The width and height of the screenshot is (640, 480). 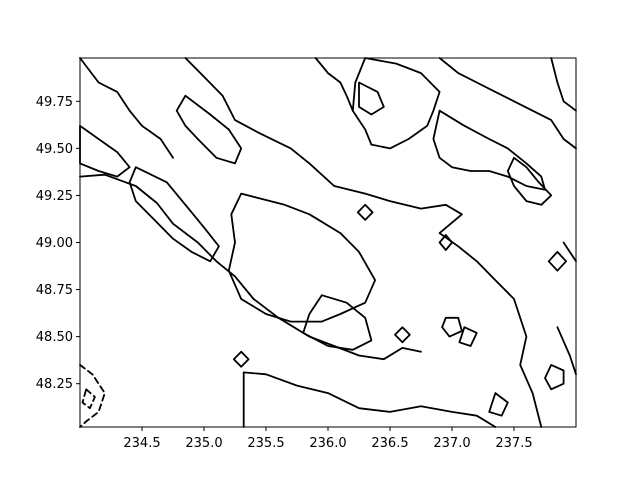 What do you see at coordinates (203, 443) in the screenshot?
I see `x-tick-label: 235.0` at bounding box center [203, 443].